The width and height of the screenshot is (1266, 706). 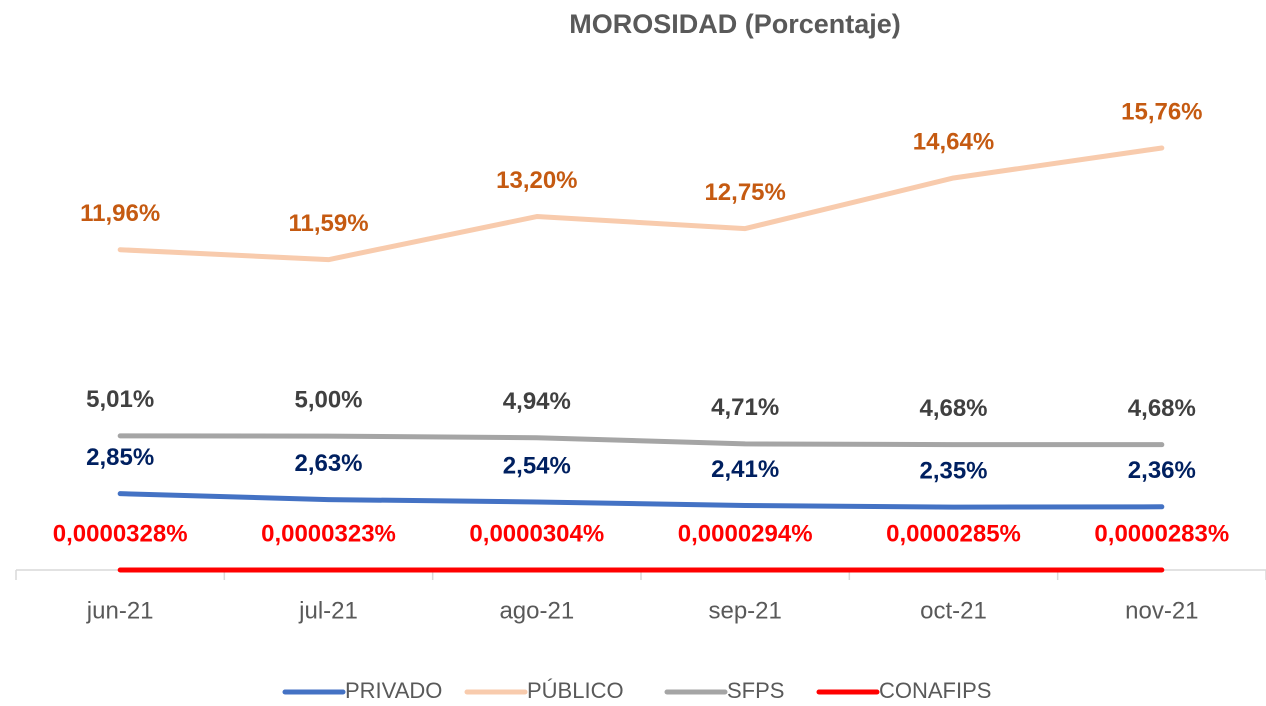 What do you see at coordinates (328, 463) in the screenshot?
I see `data-label: 2,63%` at bounding box center [328, 463].